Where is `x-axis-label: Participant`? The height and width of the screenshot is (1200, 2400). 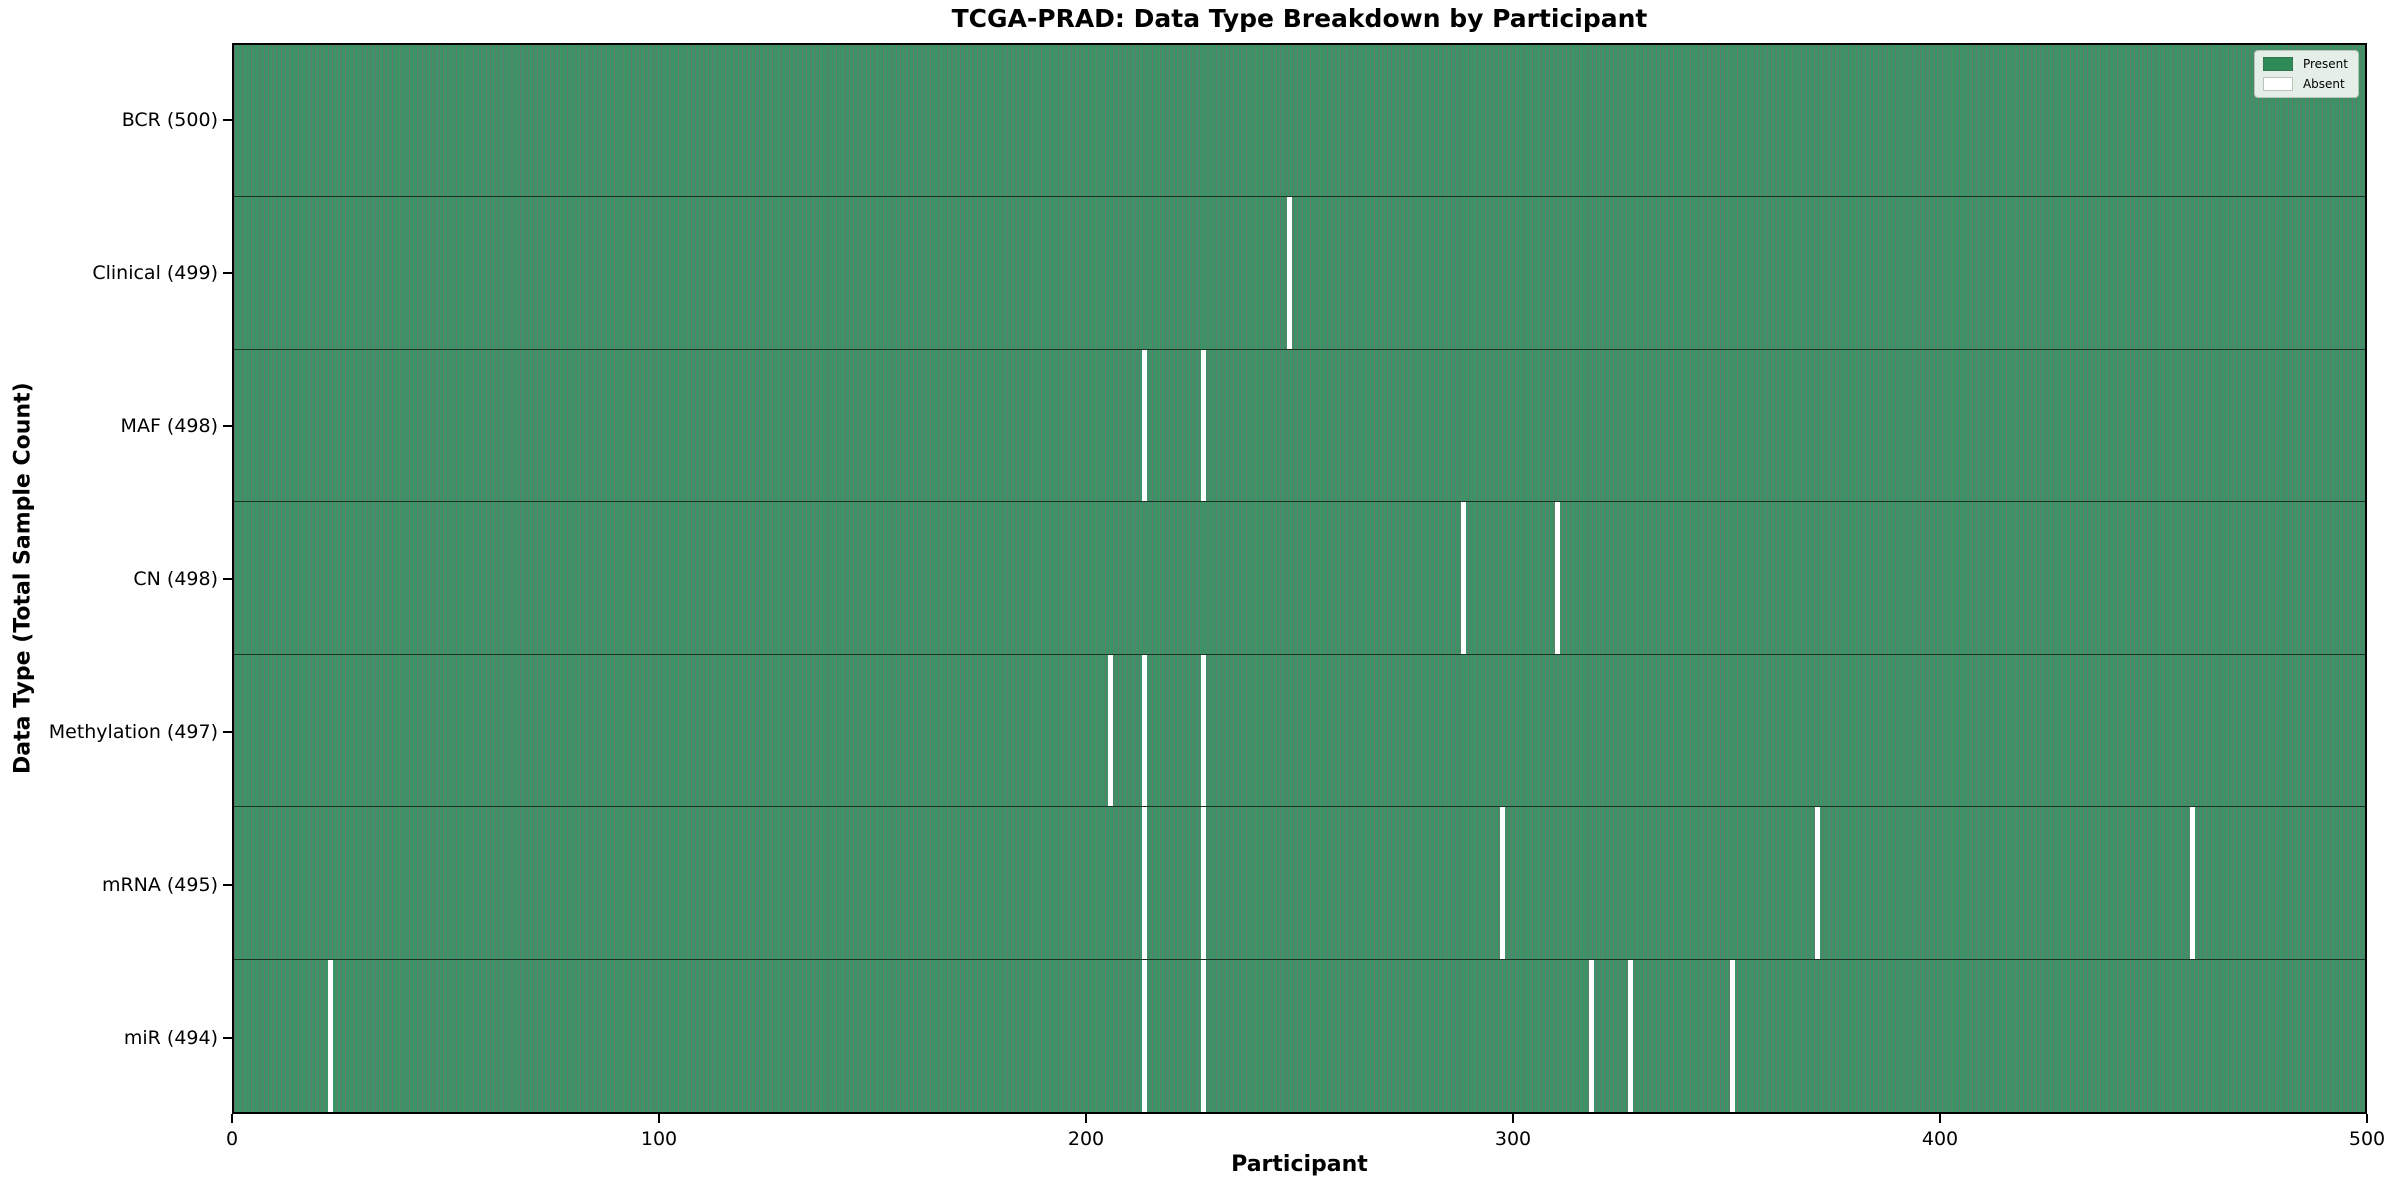
x-axis-label: Participant is located at coordinates (1299, 1164).